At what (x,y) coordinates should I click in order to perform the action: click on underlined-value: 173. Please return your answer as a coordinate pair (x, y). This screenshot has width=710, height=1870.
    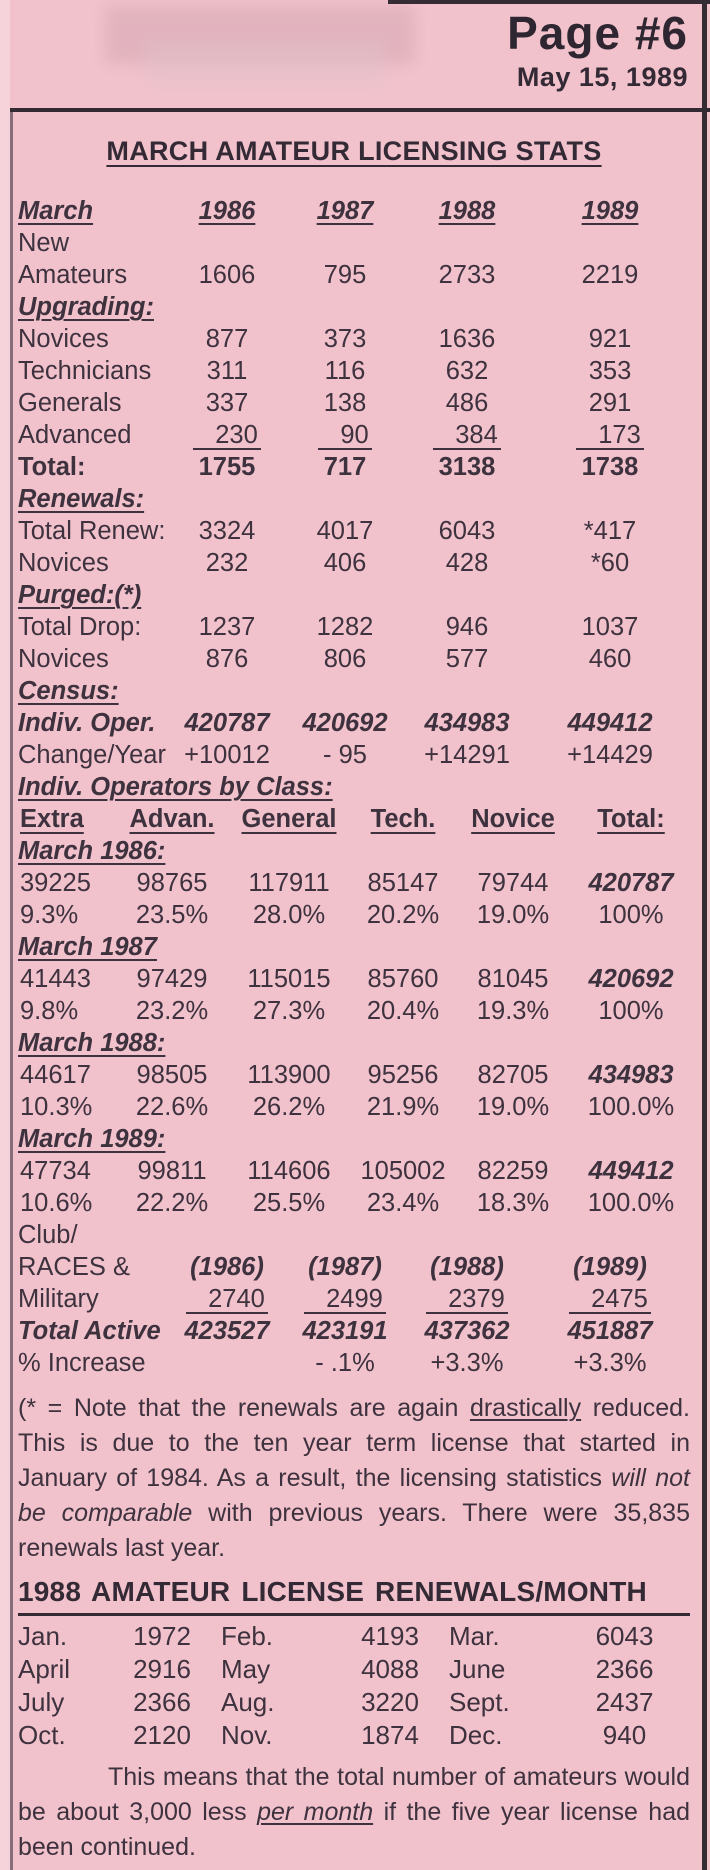
    Looking at the image, I should click on (610, 436).